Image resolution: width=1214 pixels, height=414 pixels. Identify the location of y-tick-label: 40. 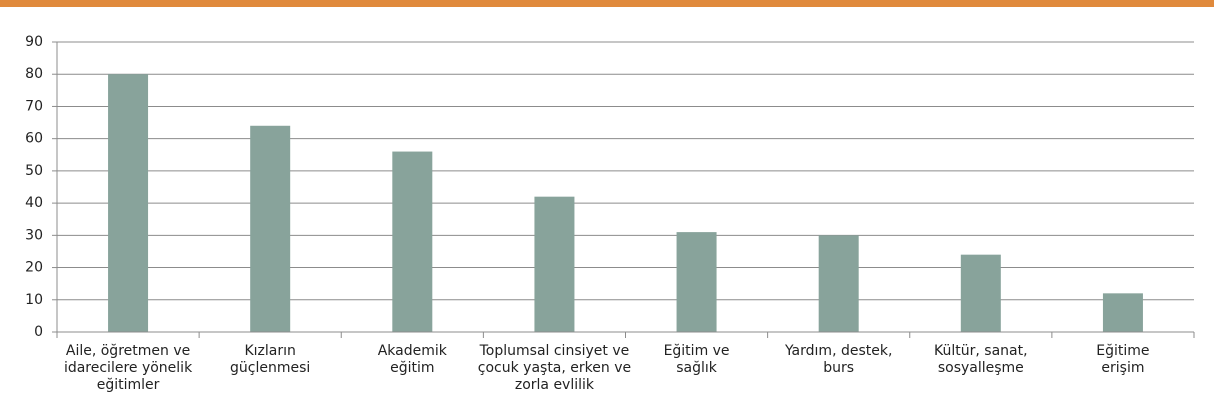
(34, 203).